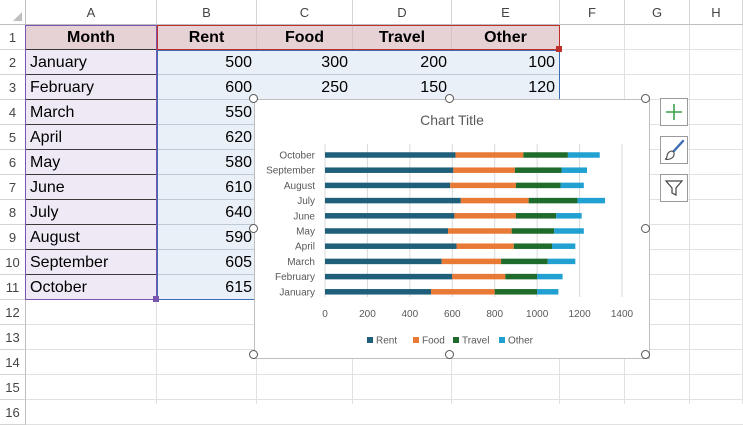 The image size is (743, 425). What do you see at coordinates (306, 201) in the screenshot?
I see `y-tick-label: July` at bounding box center [306, 201].